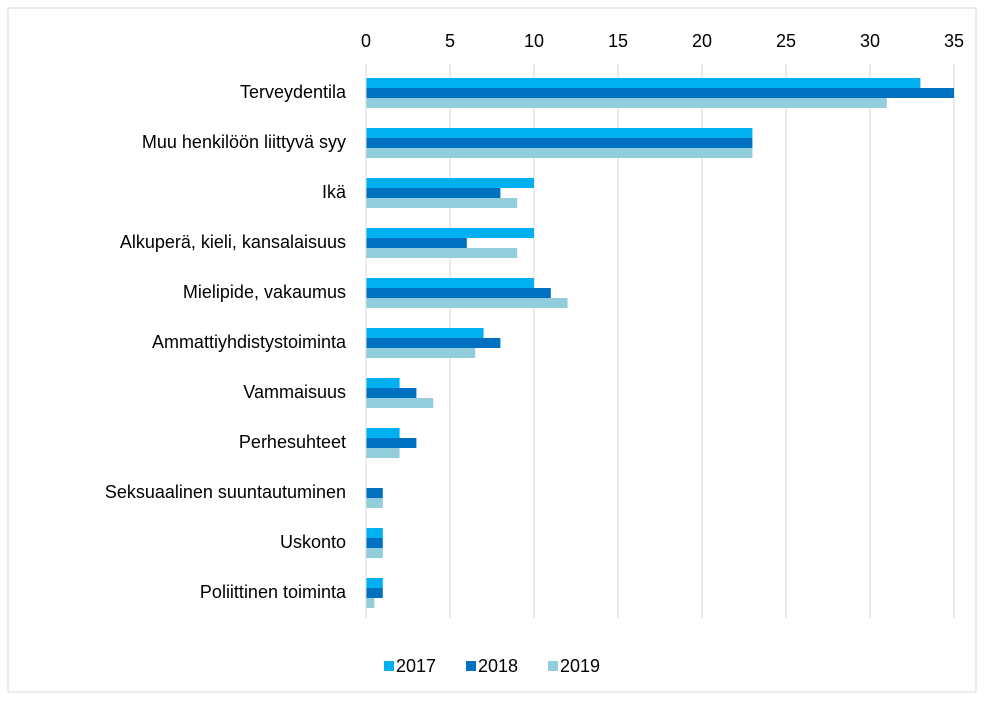 The image size is (984, 705). I want to click on y-tick-label: Perhesuhteet, so click(292, 442).